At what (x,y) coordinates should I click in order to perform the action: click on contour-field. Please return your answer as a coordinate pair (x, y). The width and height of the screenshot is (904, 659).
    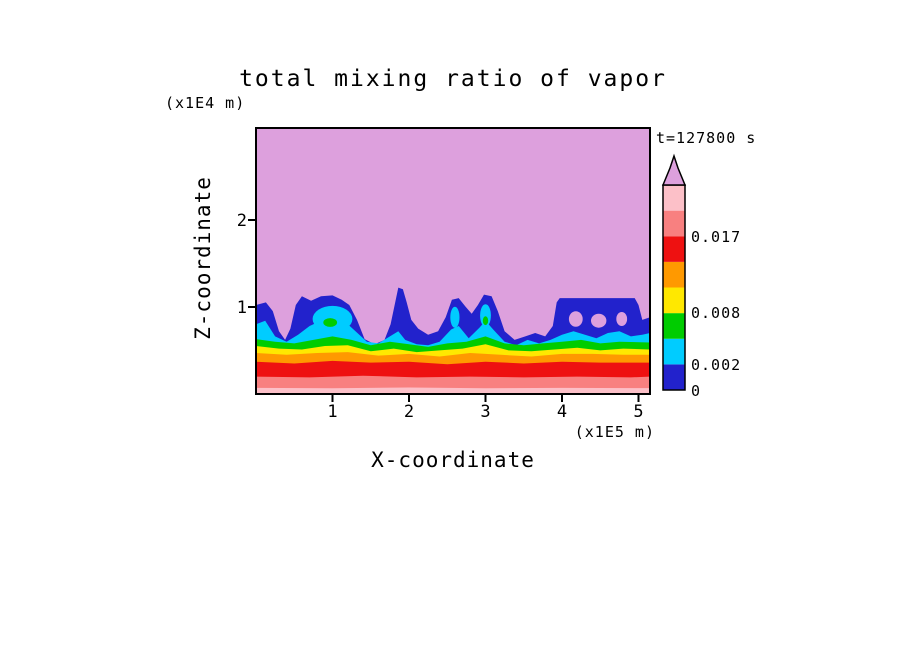
    Looking at the image, I should click on (453, 340).